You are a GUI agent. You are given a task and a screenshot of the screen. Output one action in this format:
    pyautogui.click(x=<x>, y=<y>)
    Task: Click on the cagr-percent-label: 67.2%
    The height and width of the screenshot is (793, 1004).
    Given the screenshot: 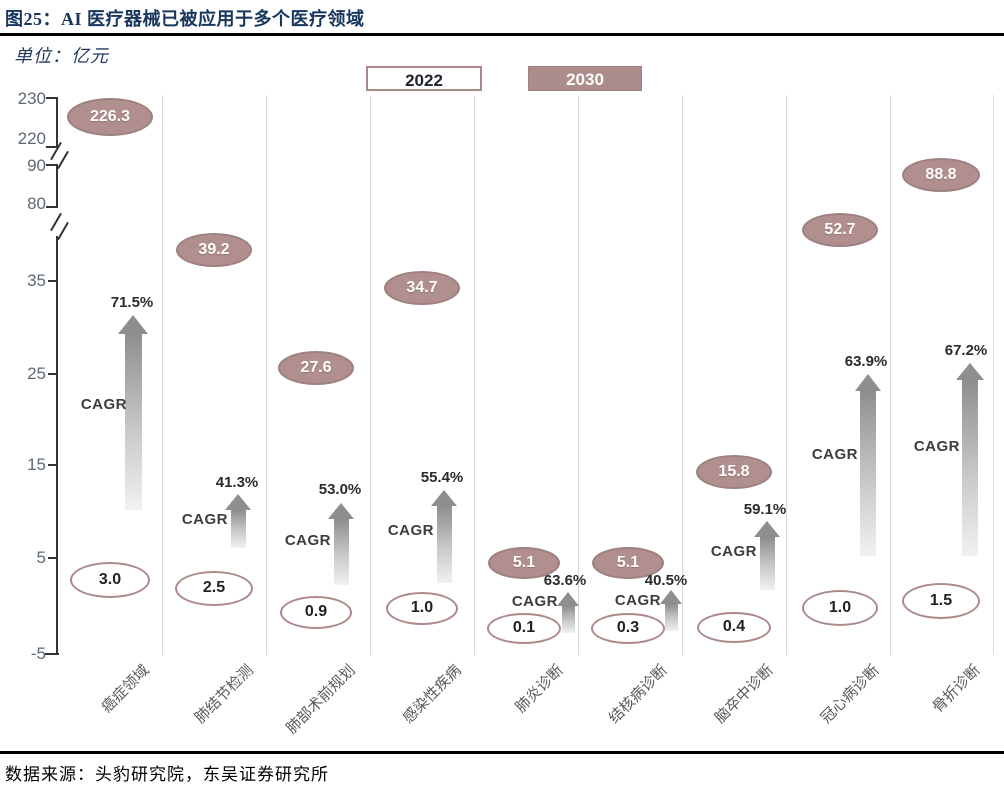 What is the action you would take?
    pyautogui.click(x=966, y=350)
    